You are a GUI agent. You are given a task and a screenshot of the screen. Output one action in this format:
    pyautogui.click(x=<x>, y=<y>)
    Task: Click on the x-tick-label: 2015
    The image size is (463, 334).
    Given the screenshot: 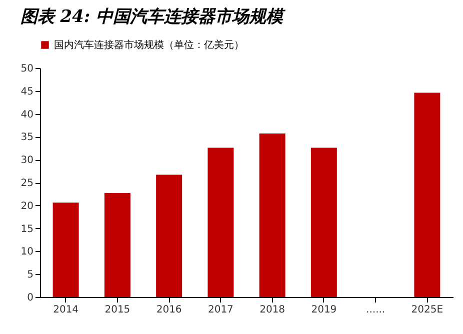 What is the action you would take?
    pyautogui.click(x=117, y=310)
    